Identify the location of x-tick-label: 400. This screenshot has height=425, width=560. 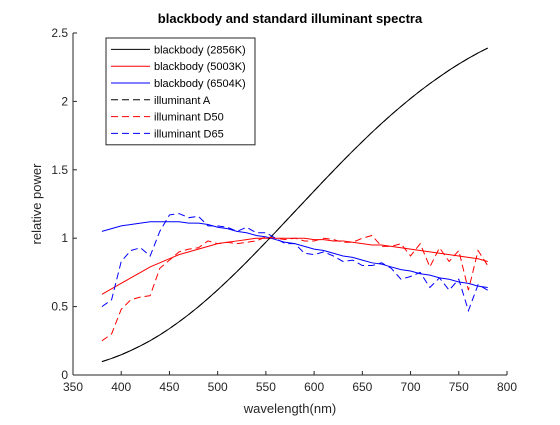
(121, 387).